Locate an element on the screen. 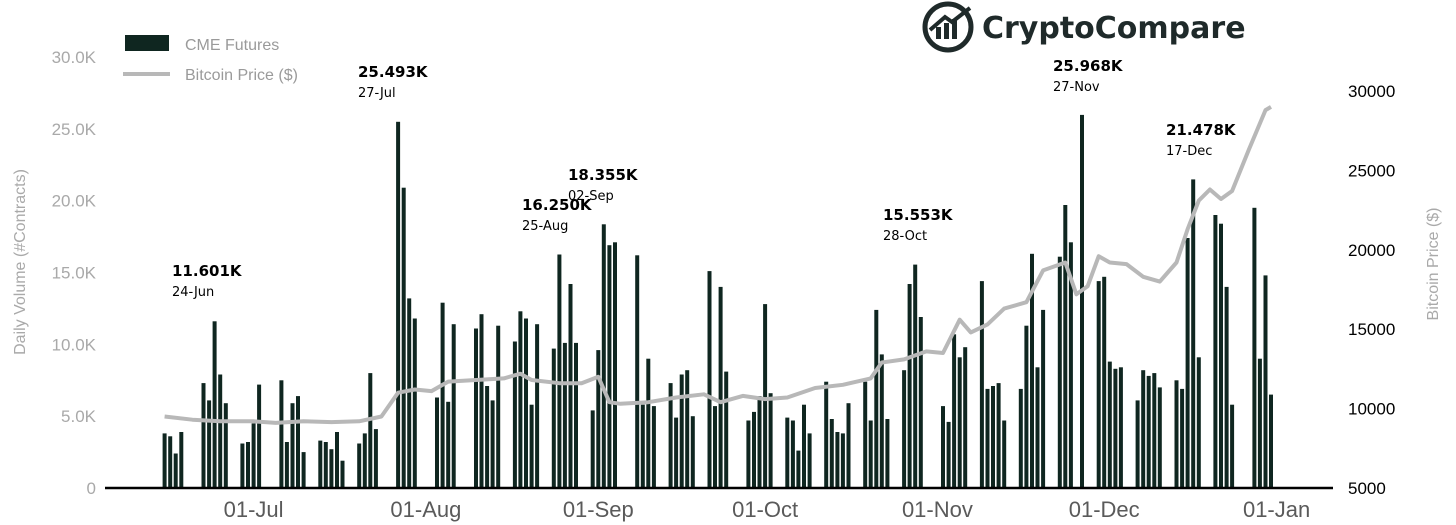 This screenshot has height=525, width=1456. y-right-tick-label: 25000 is located at coordinates (1371, 170).